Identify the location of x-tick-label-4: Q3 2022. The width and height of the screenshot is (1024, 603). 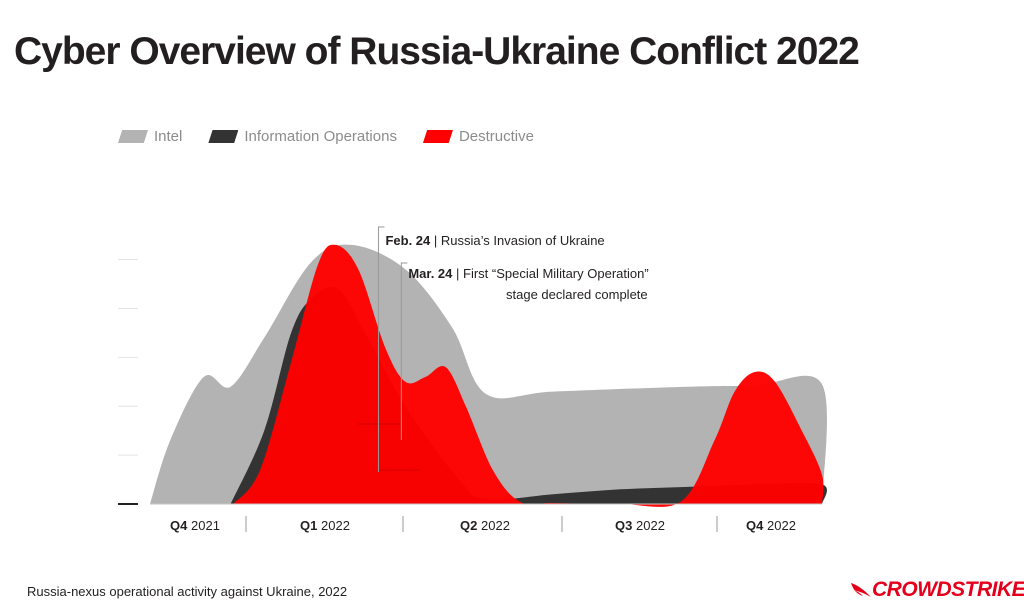
(640, 525).